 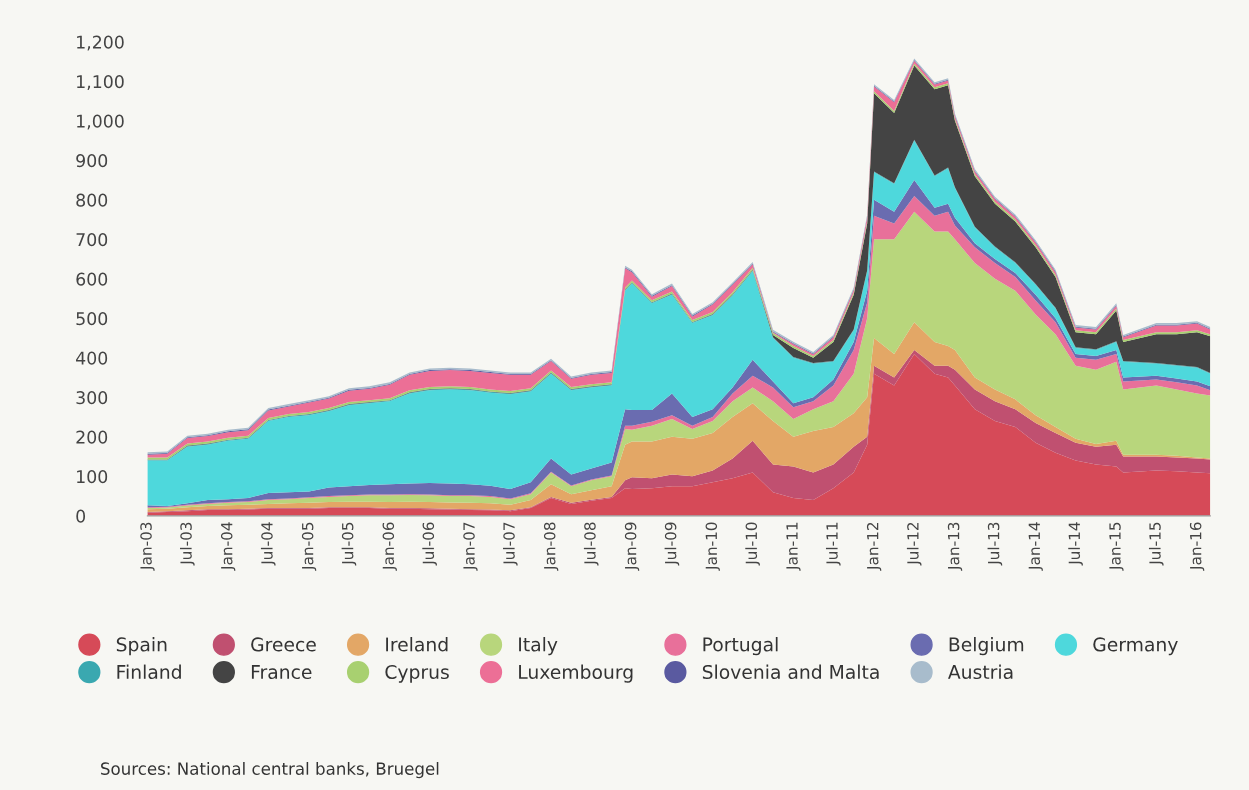 I want to click on legend-label: Austria, so click(x=980, y=672).